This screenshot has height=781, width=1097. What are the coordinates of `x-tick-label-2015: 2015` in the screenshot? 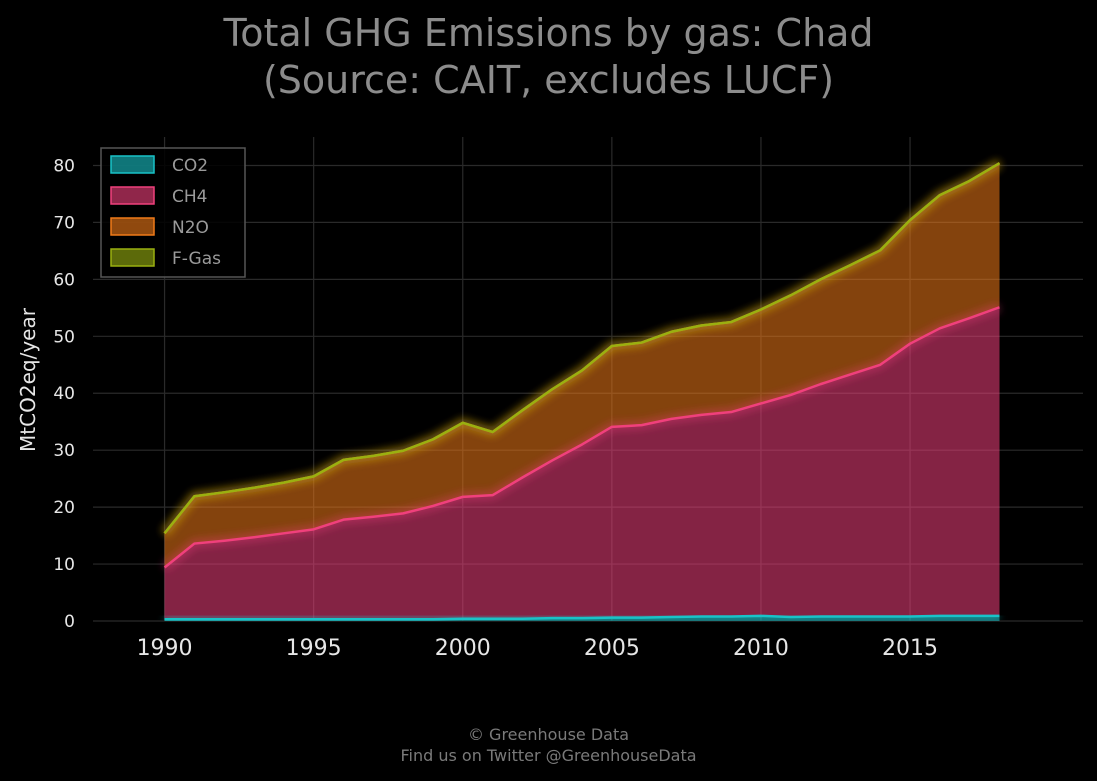 It's located at (910, 648).